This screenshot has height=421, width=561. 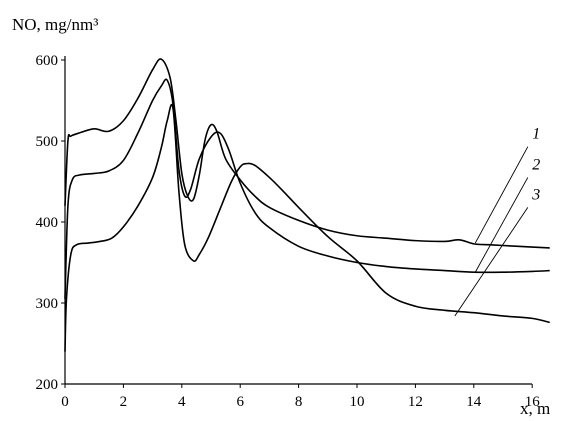 I want to click on y-tick-label: 200, so click(x=47, y=385).